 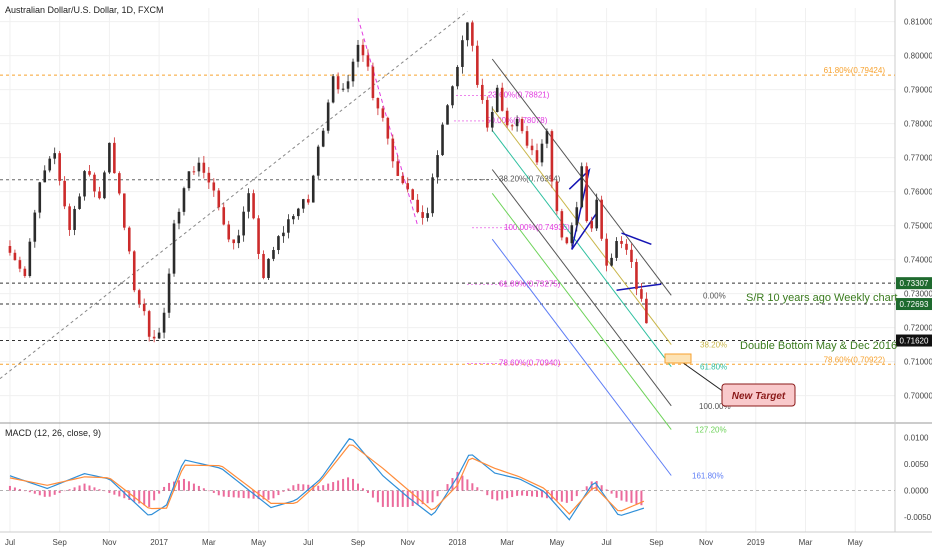 What do you see at coordinates (918, 226) in the screenshot?
I see `y-tick-6: 0.75000` at bounding box center [918, 226].